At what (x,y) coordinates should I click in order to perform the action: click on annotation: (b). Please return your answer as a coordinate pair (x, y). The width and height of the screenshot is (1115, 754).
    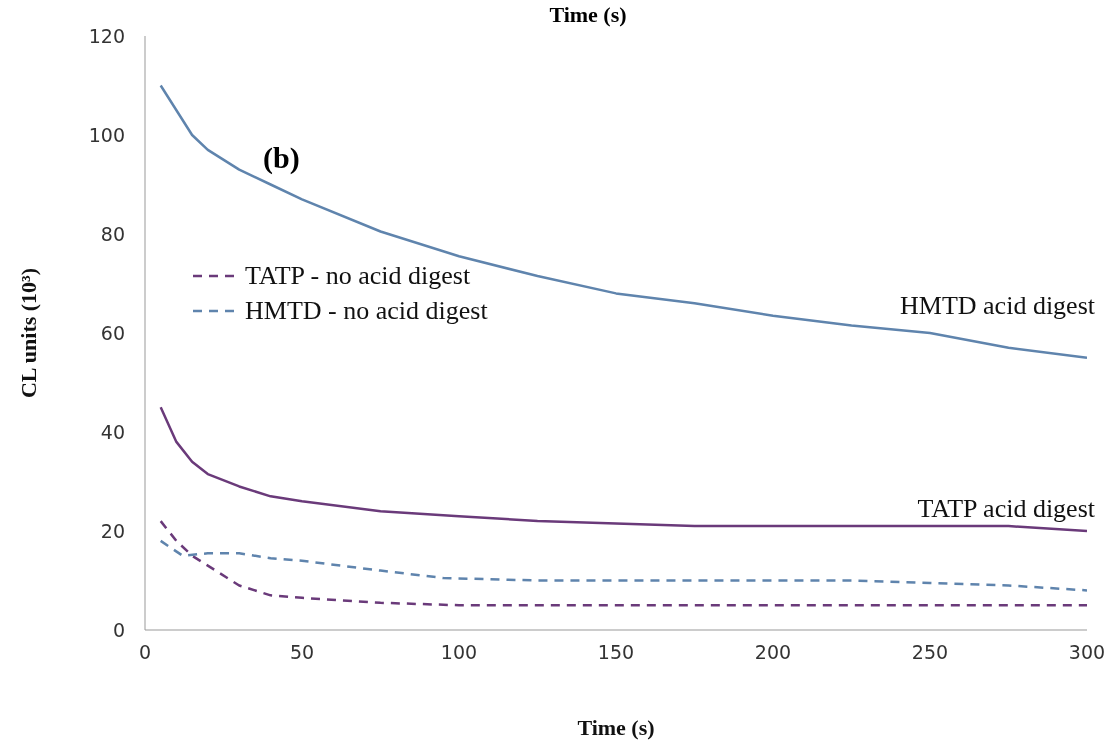
    Looking at the image, I should click on (281, 158).